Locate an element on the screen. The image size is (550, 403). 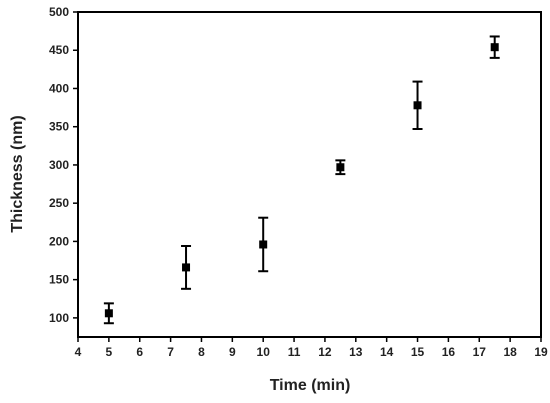
x-tick-label: 13 is located at coordinates (356, 352).